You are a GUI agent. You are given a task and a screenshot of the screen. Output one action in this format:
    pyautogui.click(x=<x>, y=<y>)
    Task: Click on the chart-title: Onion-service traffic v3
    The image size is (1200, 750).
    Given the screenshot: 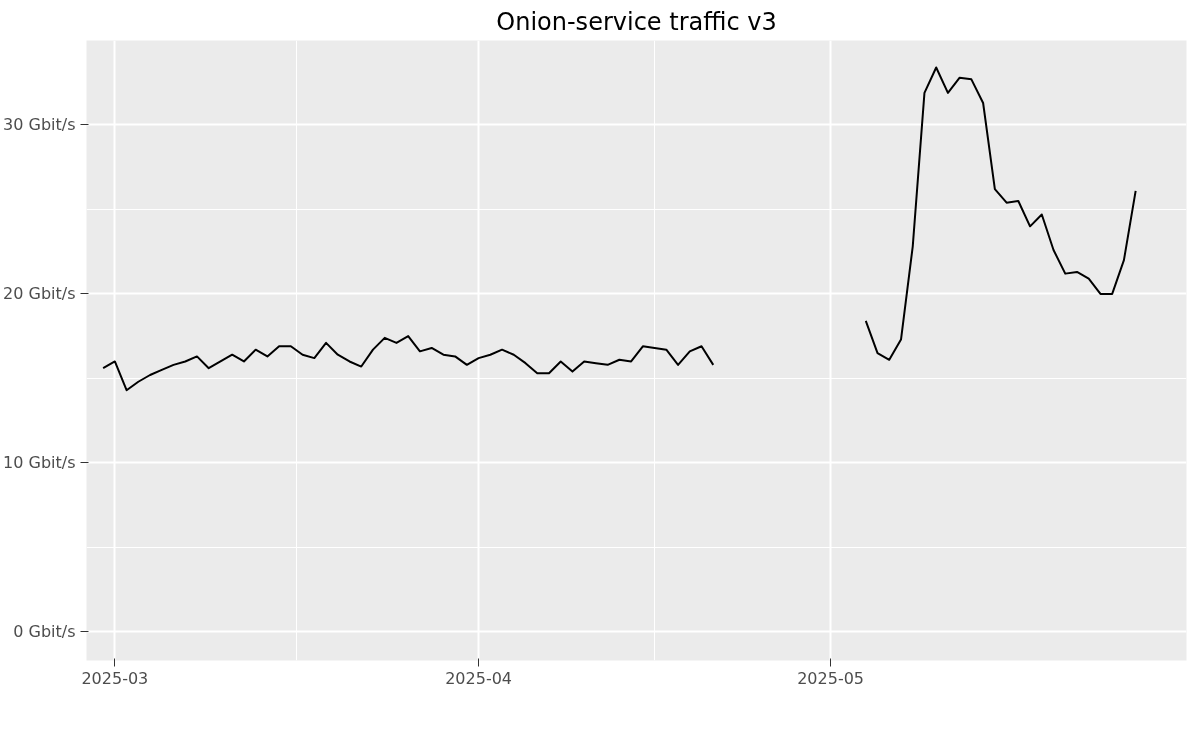 What is the action you would take?
    pyautogui.click(x=636, y=21)
    